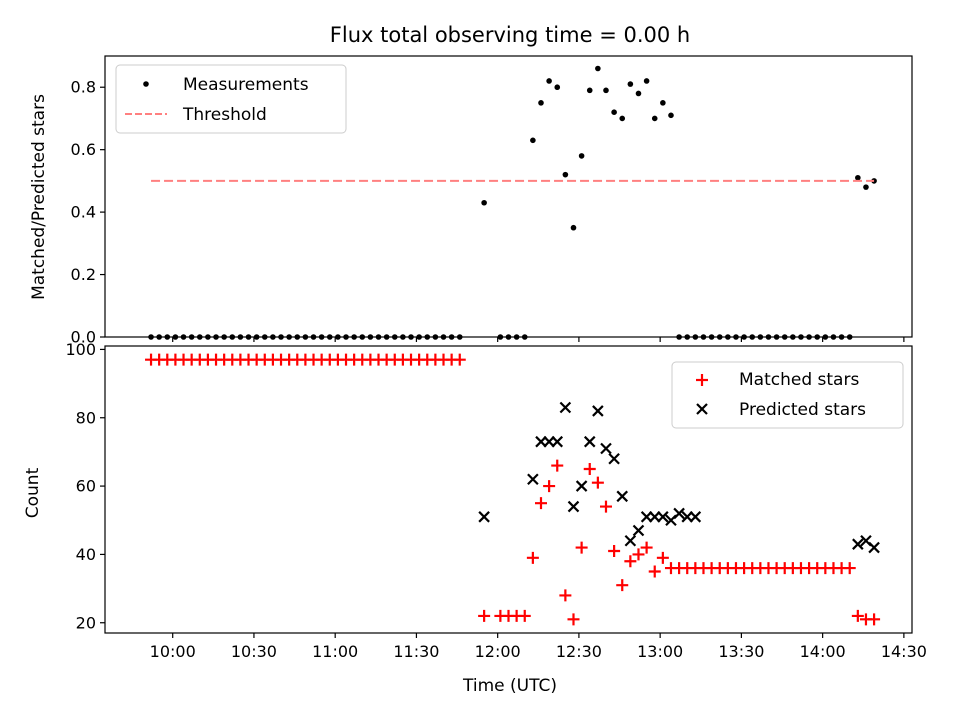 The image size is (960, 720). I want to click on bottom-x-tick-label: 14:00, so click(823, 651).